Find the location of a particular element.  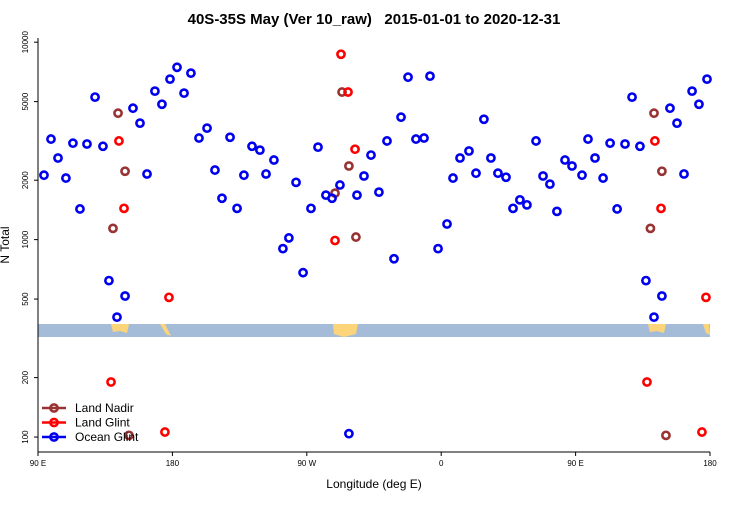

y-tick-label: 200 is located at coordinates (25, 377).